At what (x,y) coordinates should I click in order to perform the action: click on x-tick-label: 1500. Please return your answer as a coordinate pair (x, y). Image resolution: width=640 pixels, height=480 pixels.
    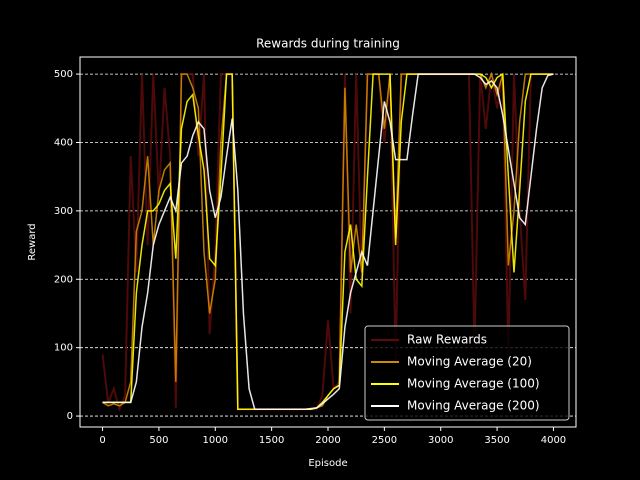
    Looking at the image, I should click on (271, 440).